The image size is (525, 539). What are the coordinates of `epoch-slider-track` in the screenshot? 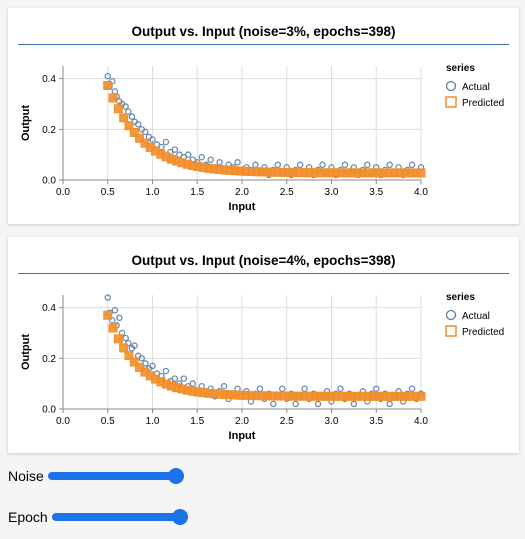 It's located at (116, 517).